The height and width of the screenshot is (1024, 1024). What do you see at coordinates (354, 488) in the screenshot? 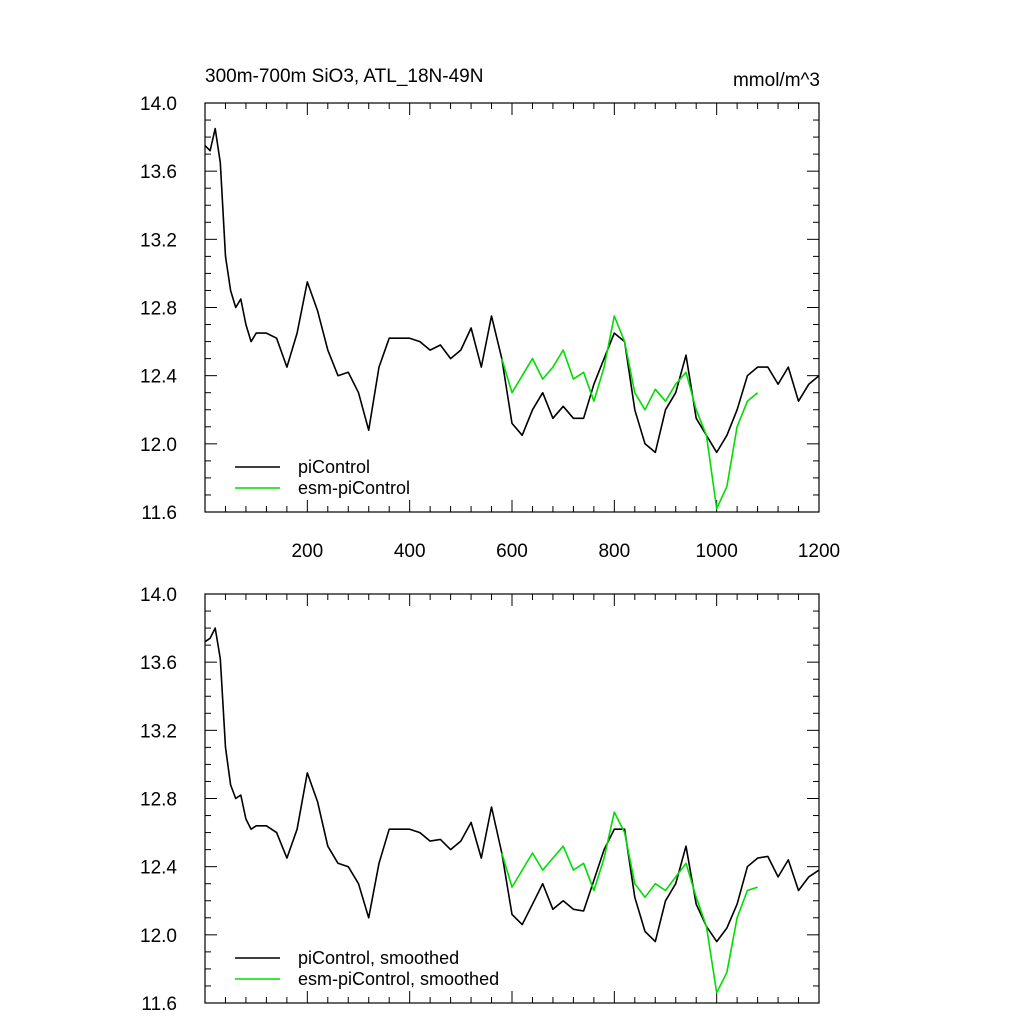
I see `legend-label: esm-piControl` at bounding box center [354, 488].